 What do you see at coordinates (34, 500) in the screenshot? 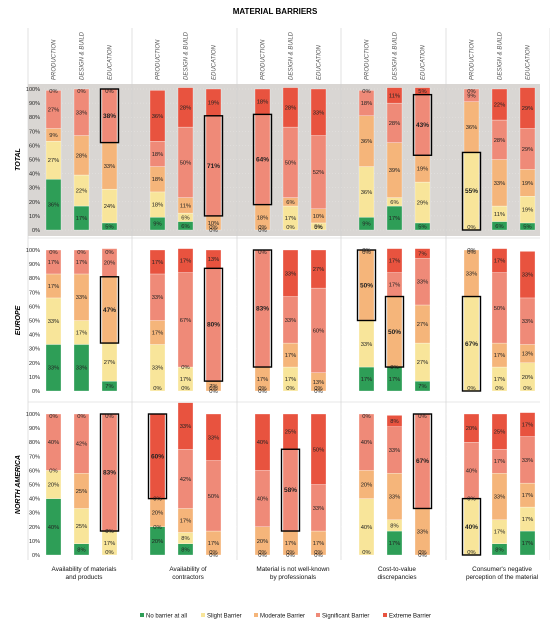
I see `y-tick-label: 40%` at bounding box center [34, 500].